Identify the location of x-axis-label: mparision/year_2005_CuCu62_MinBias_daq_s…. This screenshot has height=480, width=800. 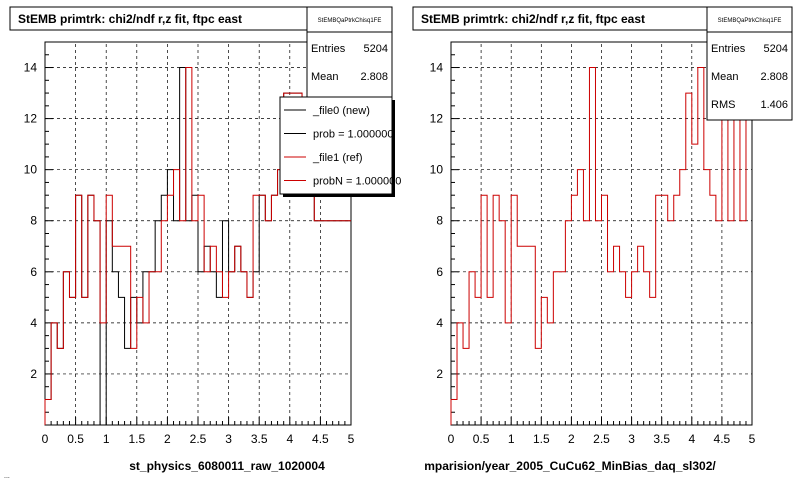
(570, 466).